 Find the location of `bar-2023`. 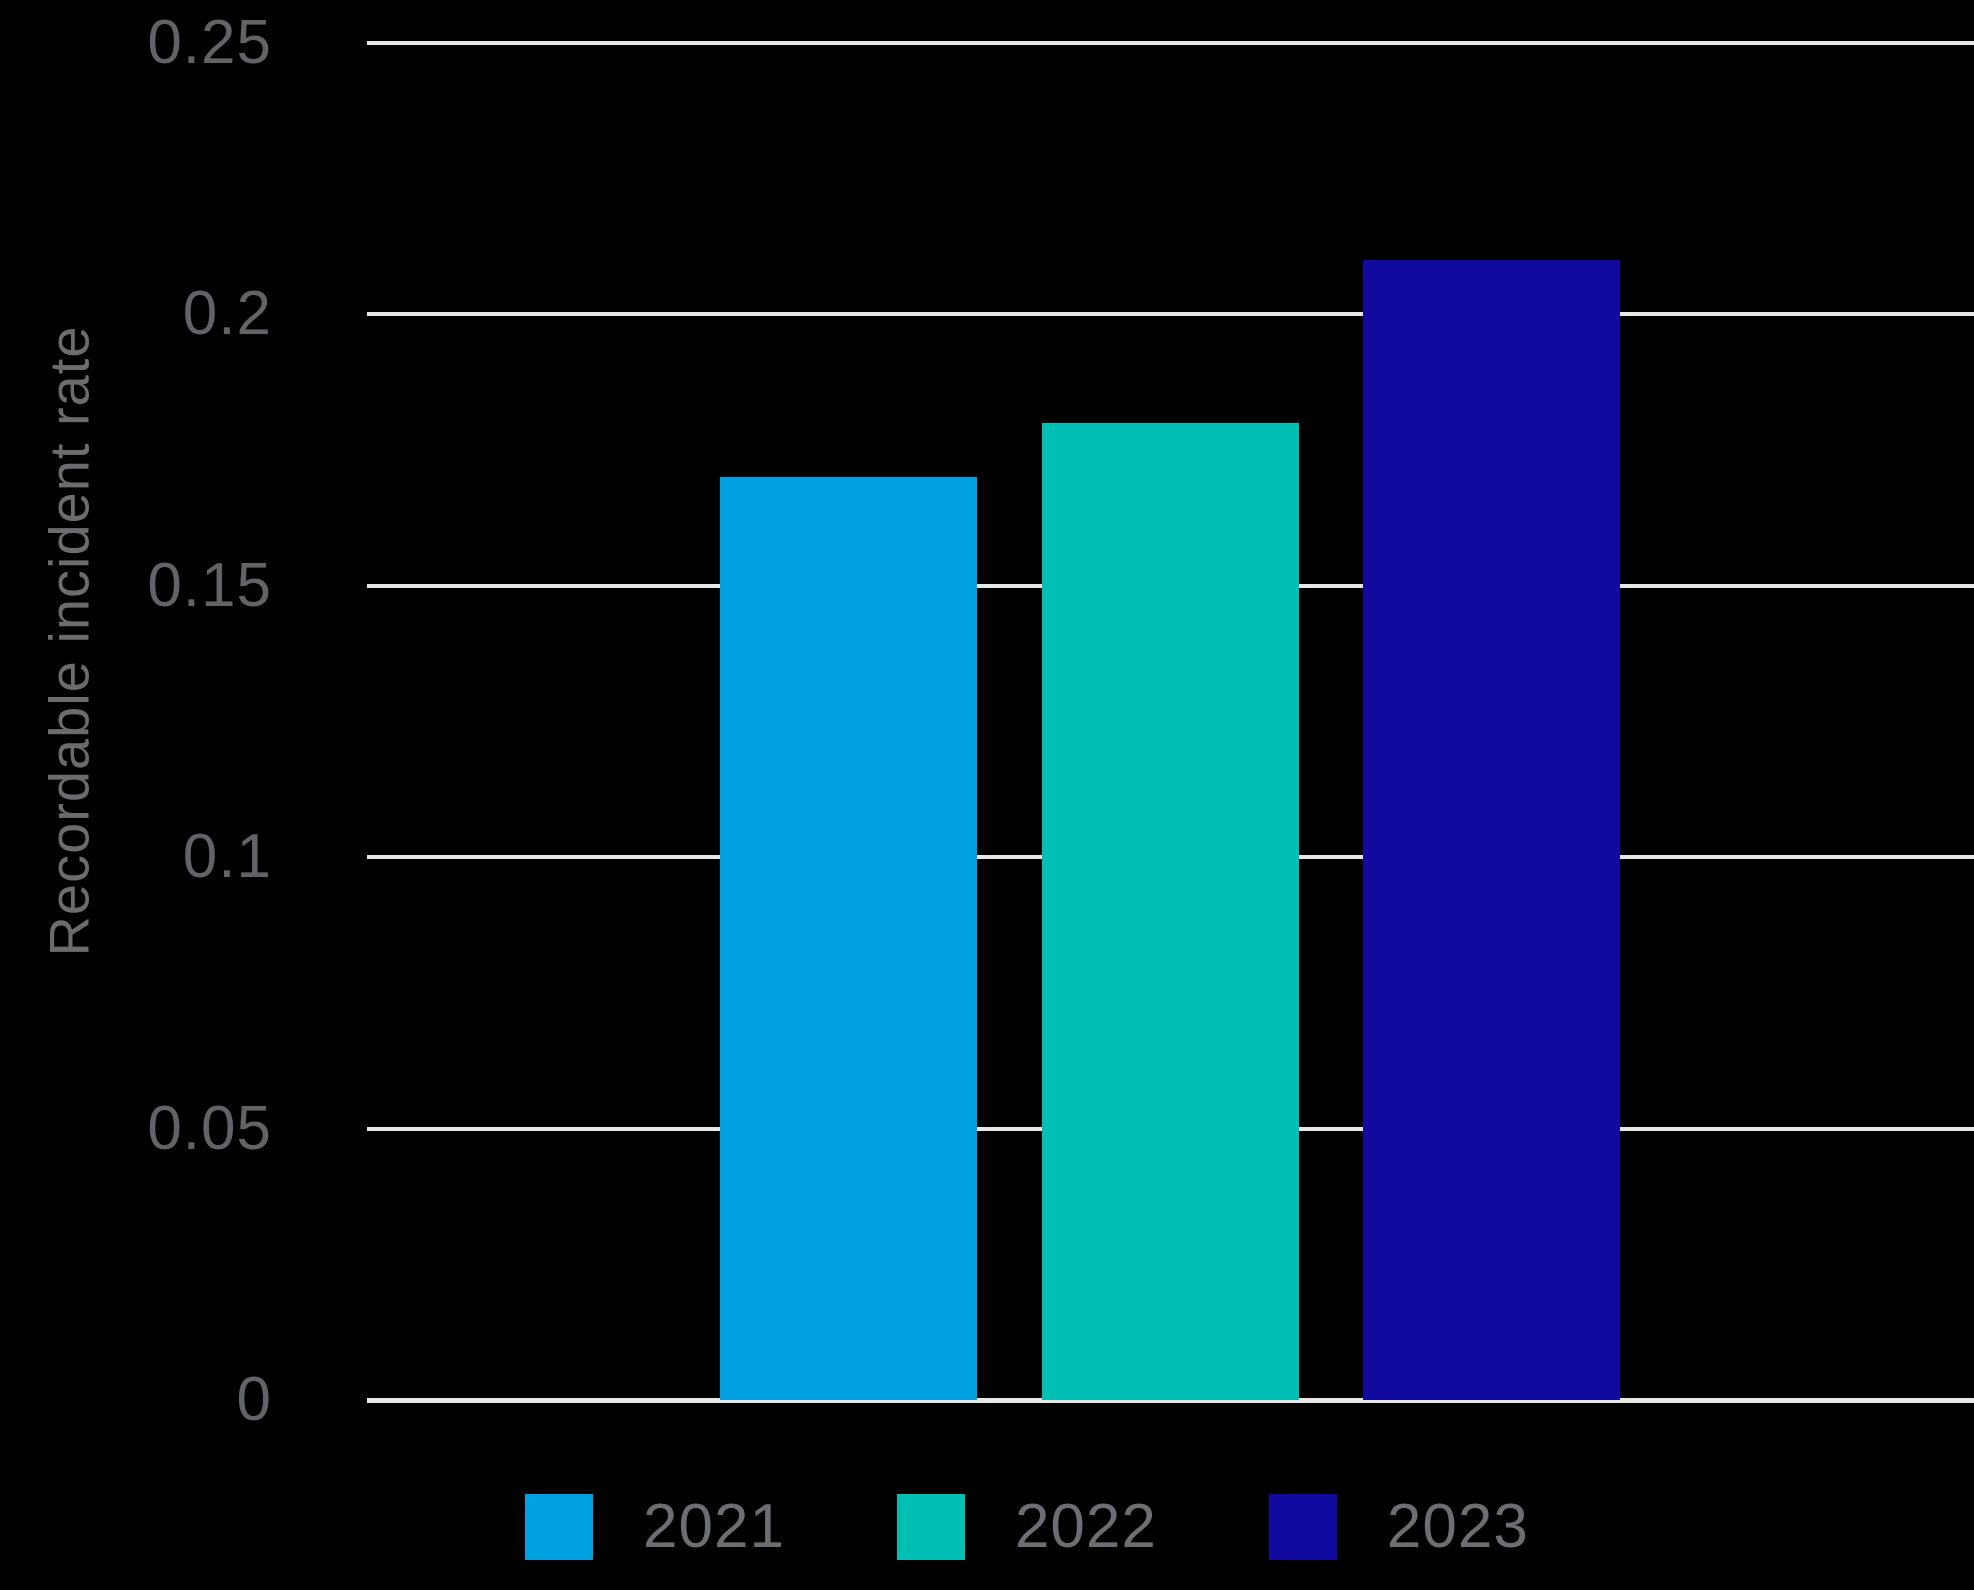

bar-2023 is located at coordinates (1491, 829).